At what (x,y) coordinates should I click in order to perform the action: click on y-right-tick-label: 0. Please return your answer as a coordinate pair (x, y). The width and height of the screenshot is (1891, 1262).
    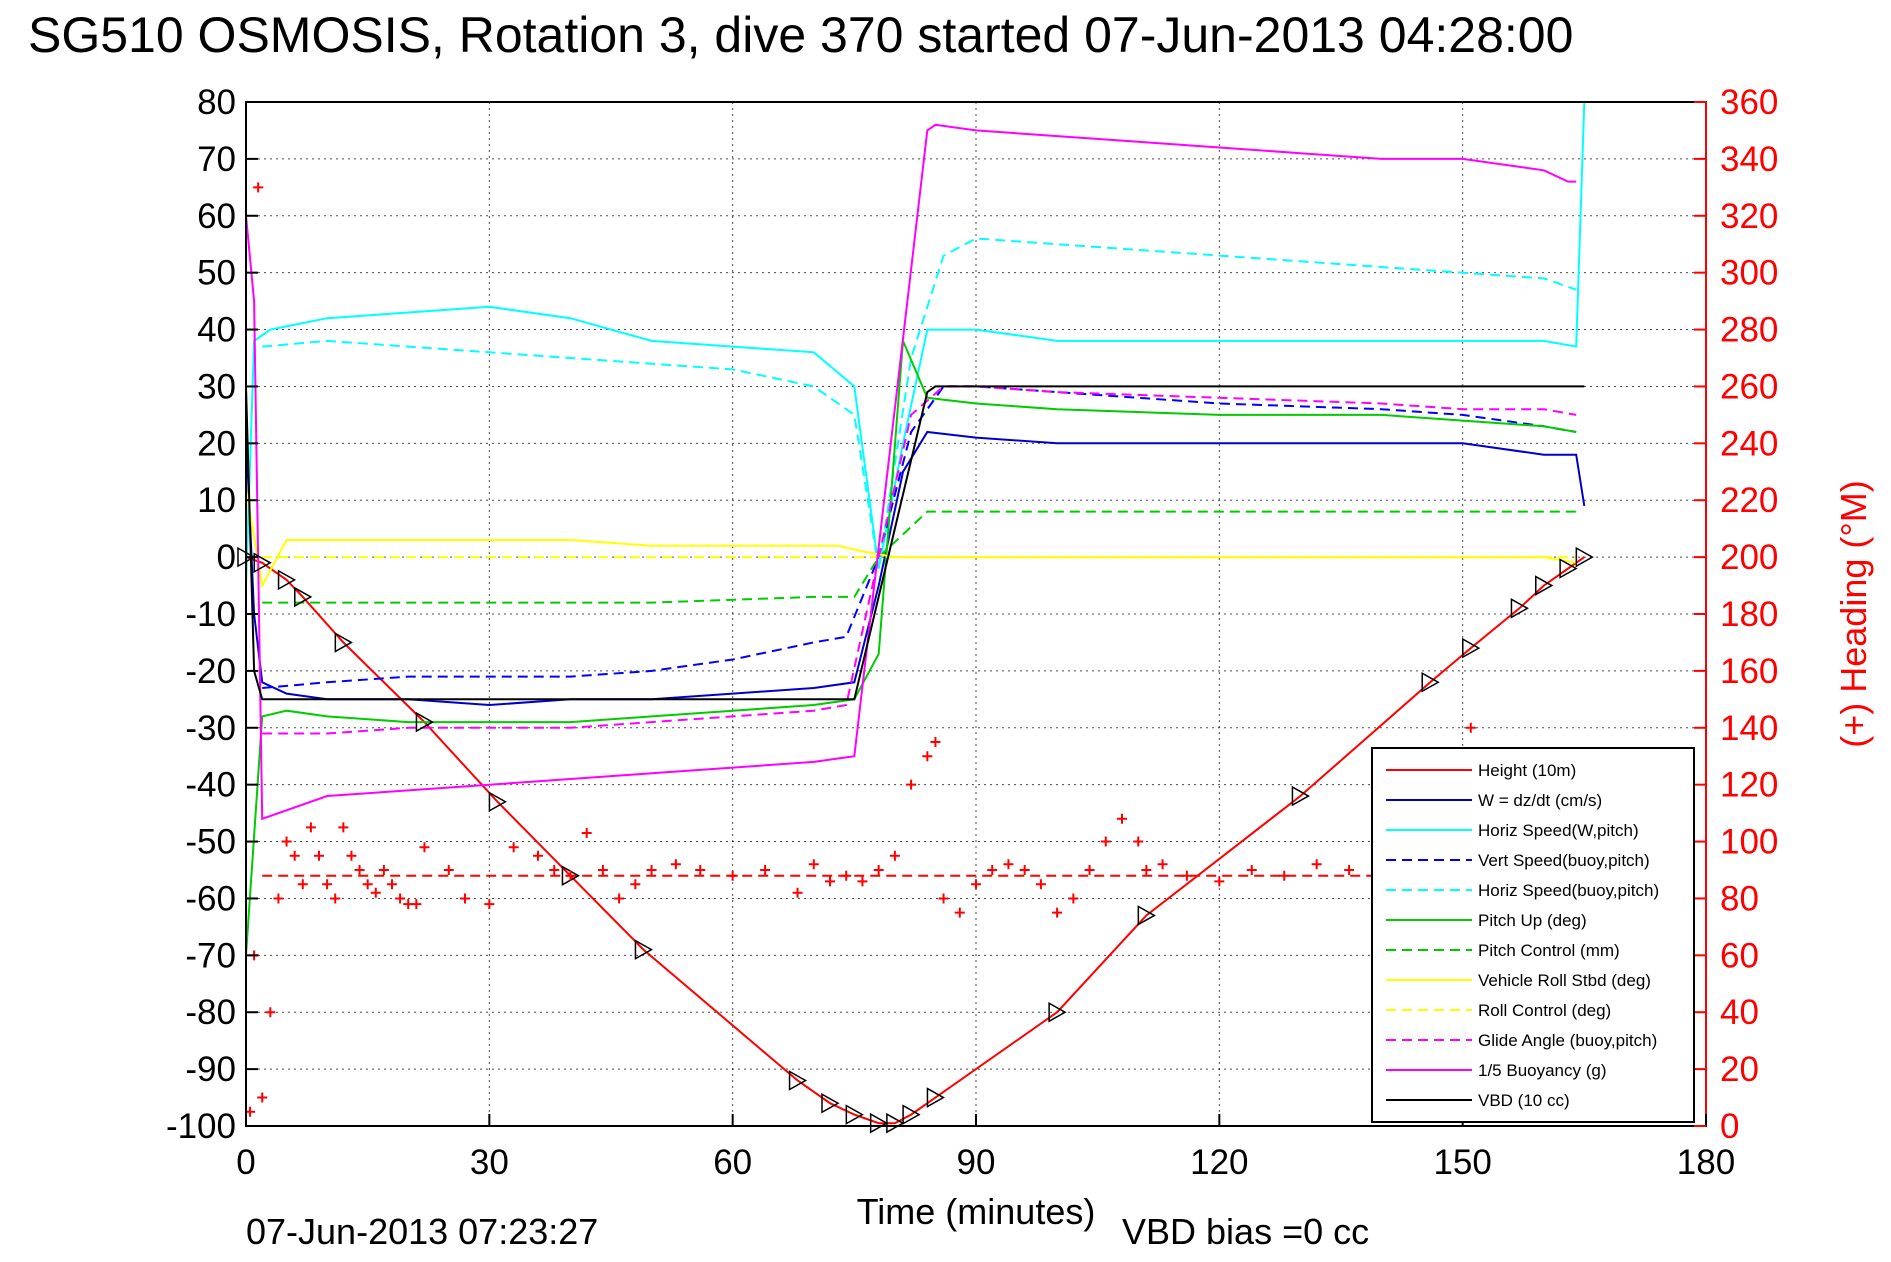
    Looking at the image, I should click on (1729, 1126).